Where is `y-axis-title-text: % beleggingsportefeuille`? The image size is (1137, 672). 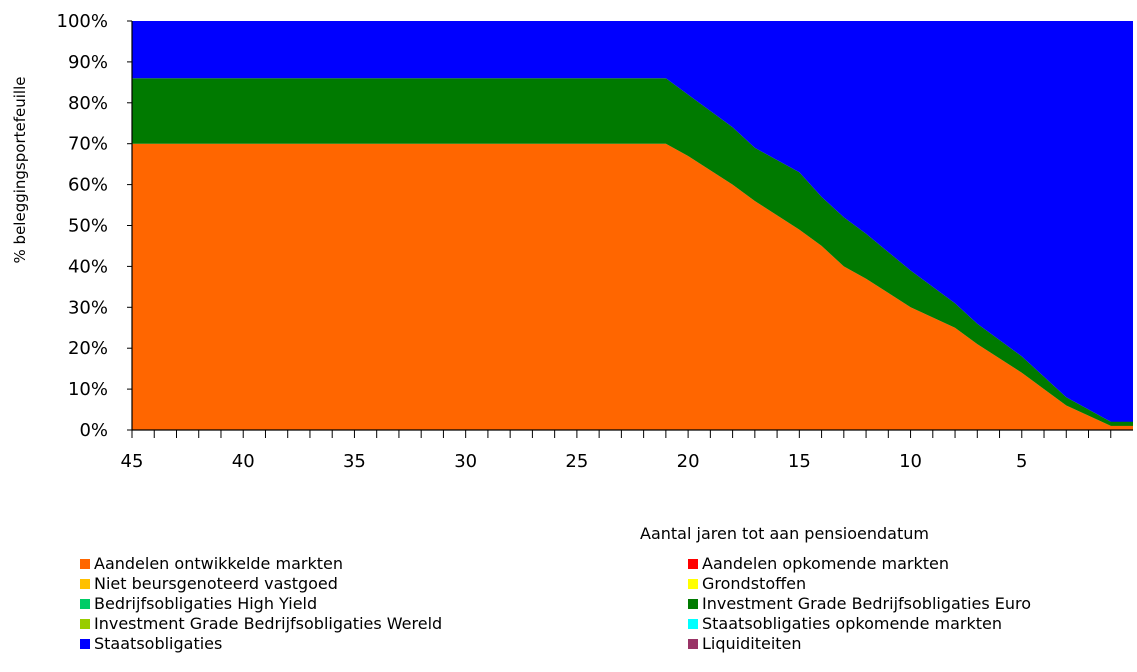
y-axis-title-text: % beleggingsportefeuille is located at coordinates (20, 170).